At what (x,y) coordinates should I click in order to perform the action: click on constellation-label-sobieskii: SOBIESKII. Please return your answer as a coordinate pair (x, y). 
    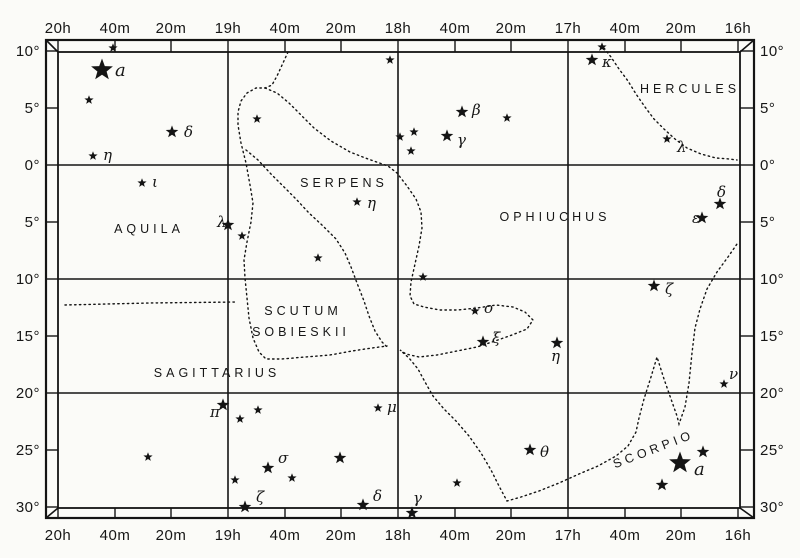
    Looking at the image, I should click on (301, 332).